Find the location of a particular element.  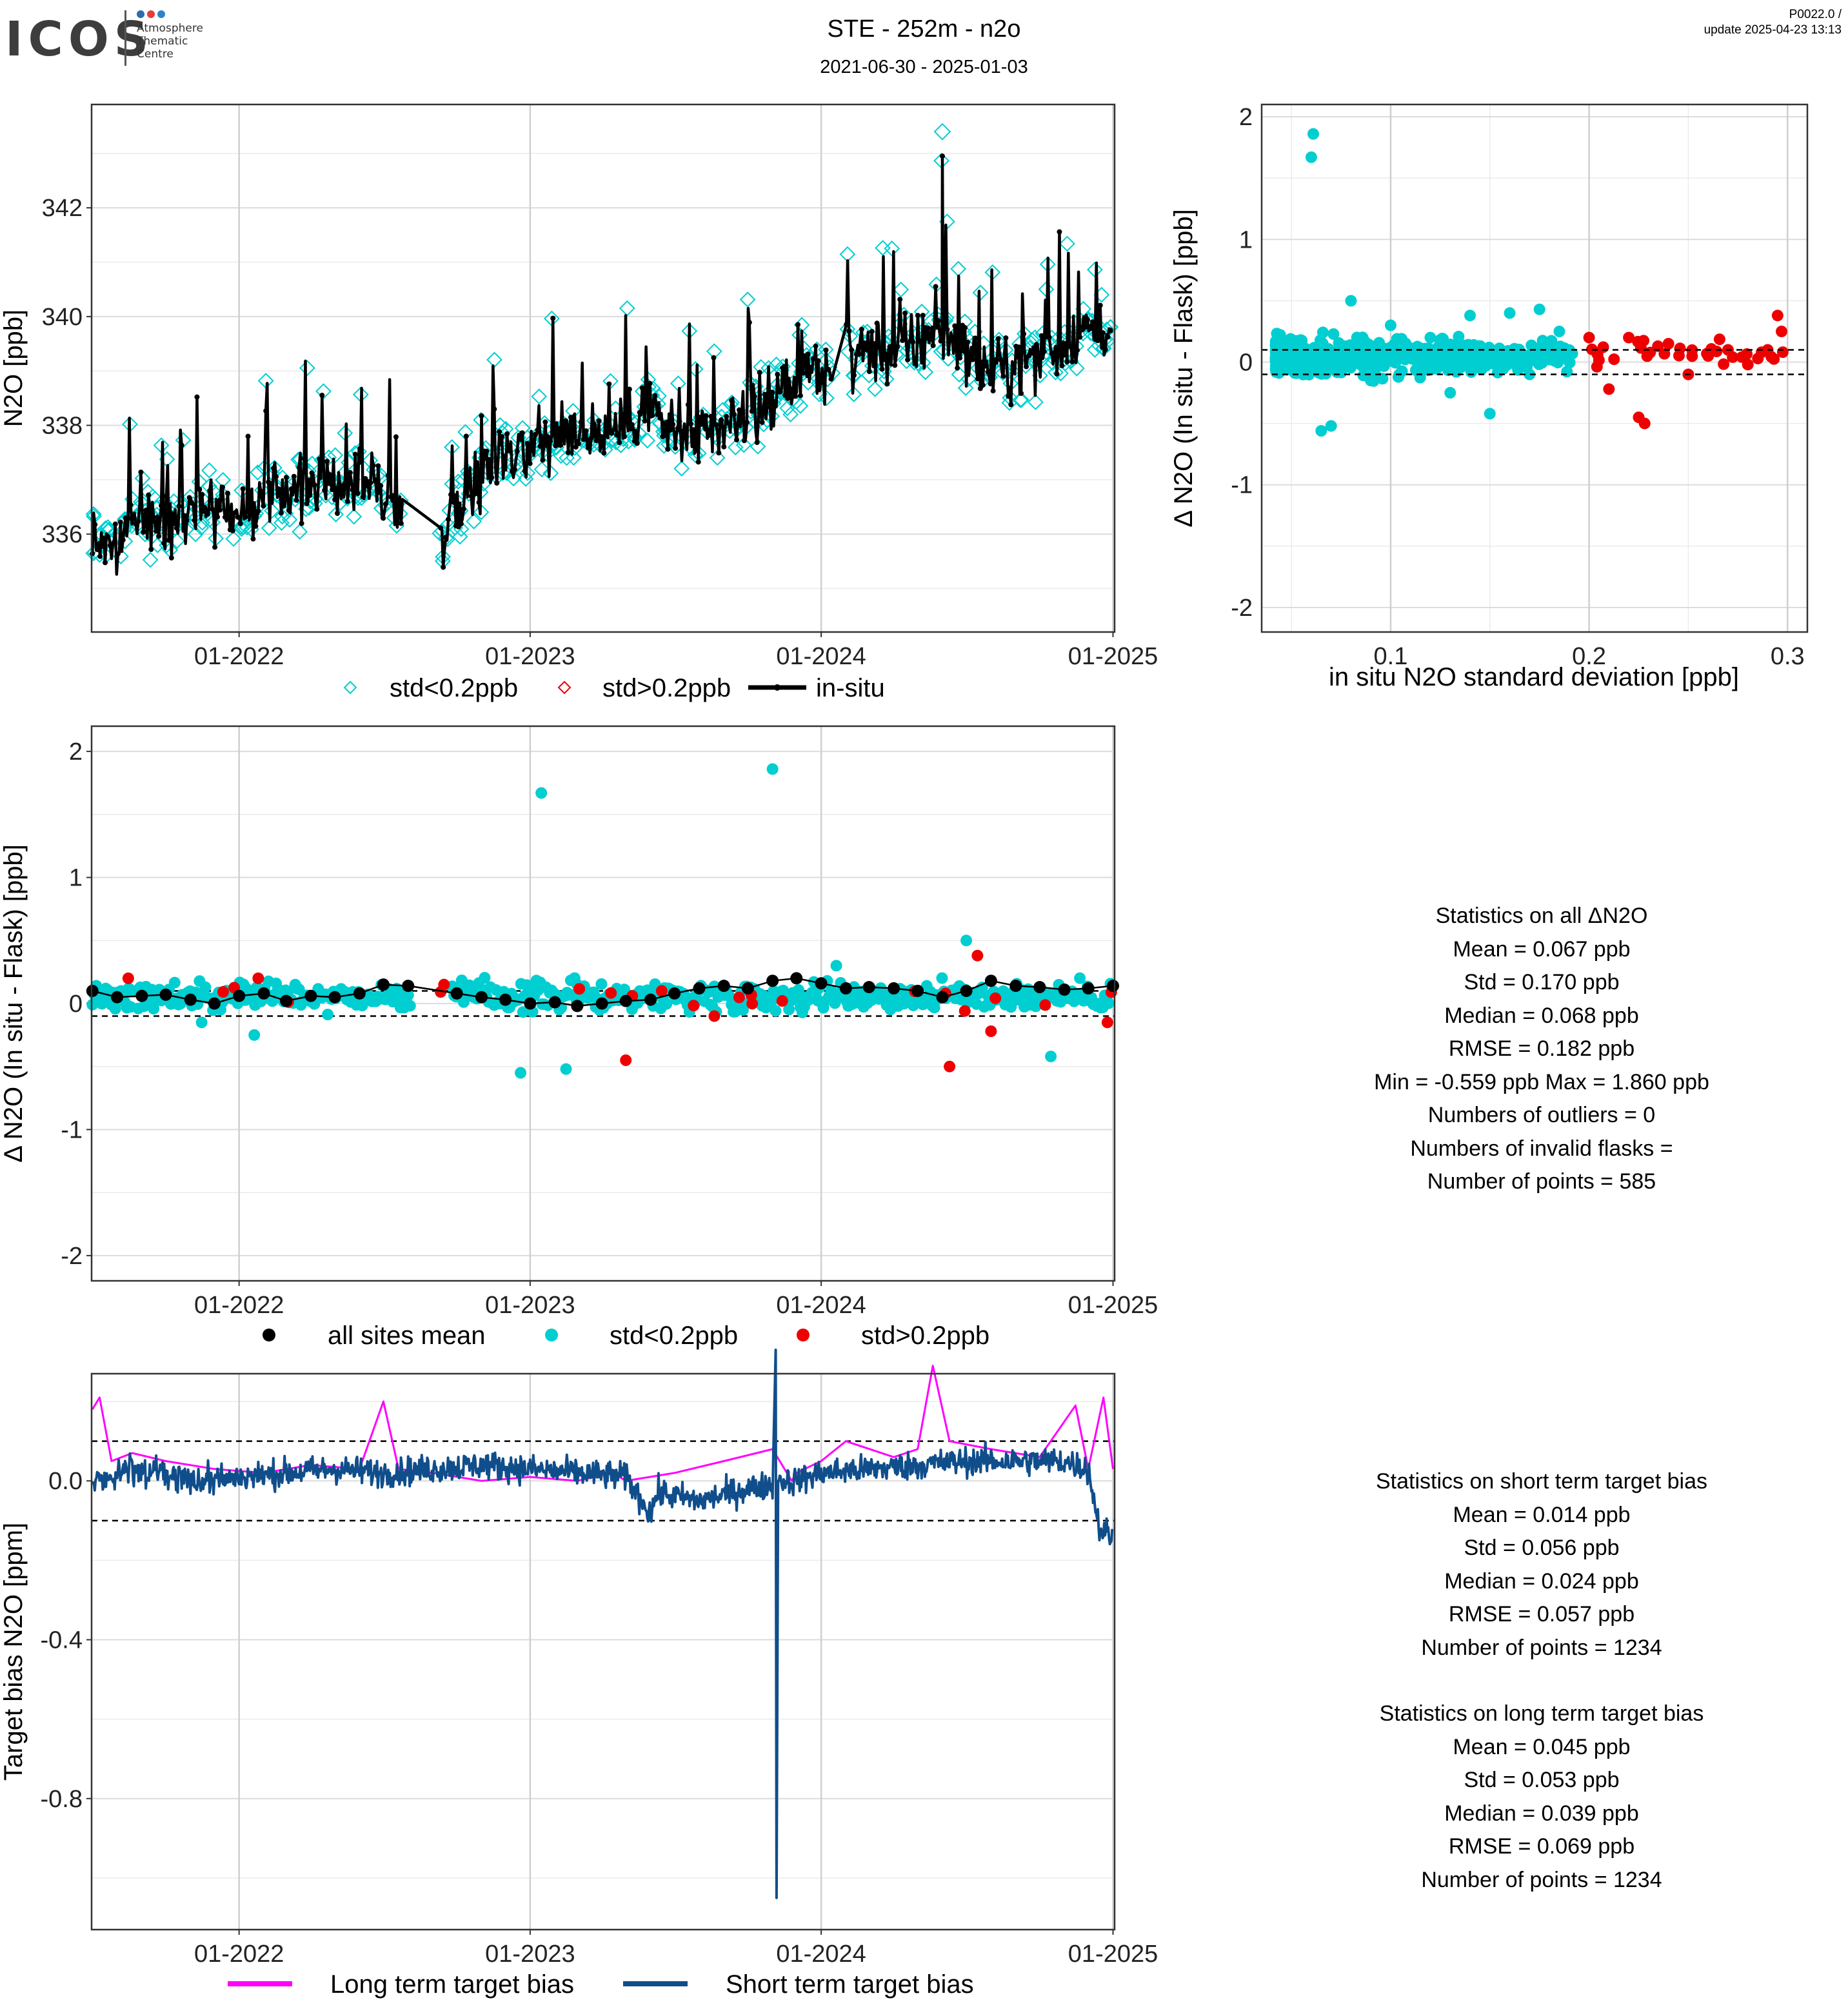

stats-line: Median = 0.068 ppb is located at coordinates (1542, 1015).